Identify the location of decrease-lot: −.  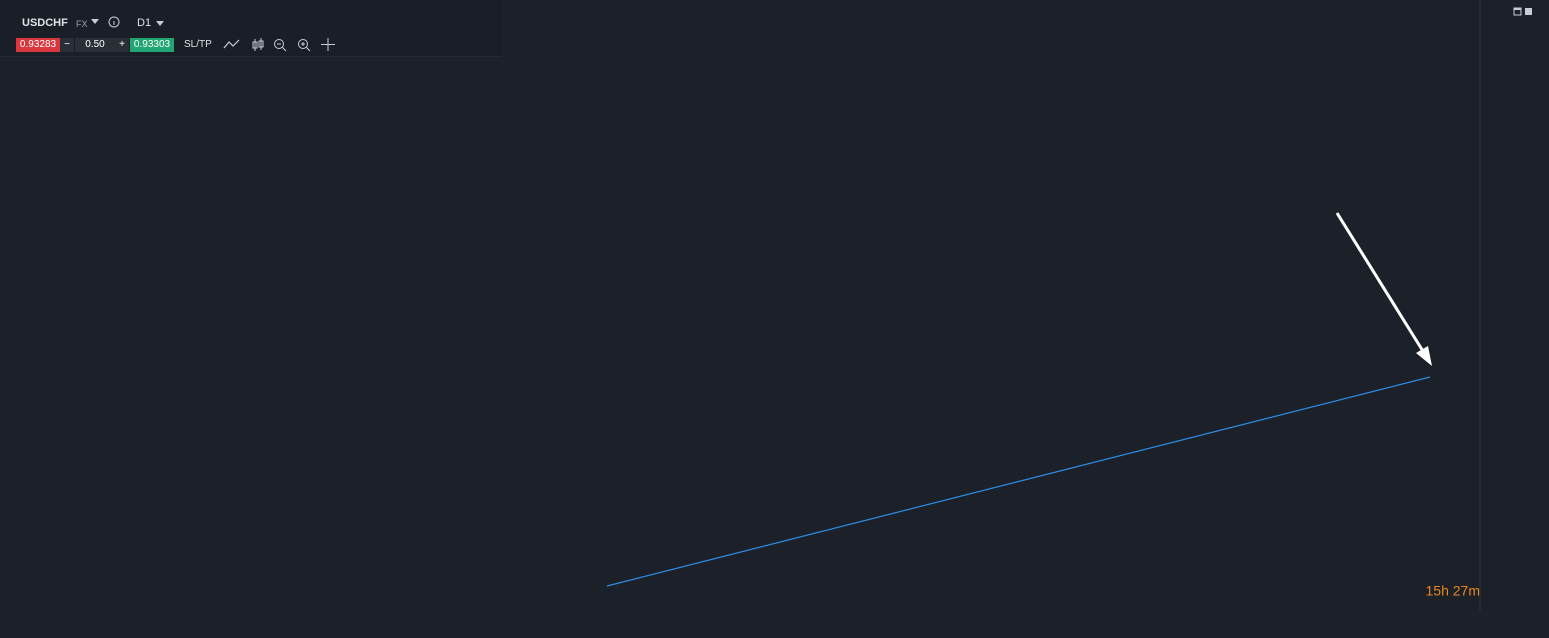
(67, 45).